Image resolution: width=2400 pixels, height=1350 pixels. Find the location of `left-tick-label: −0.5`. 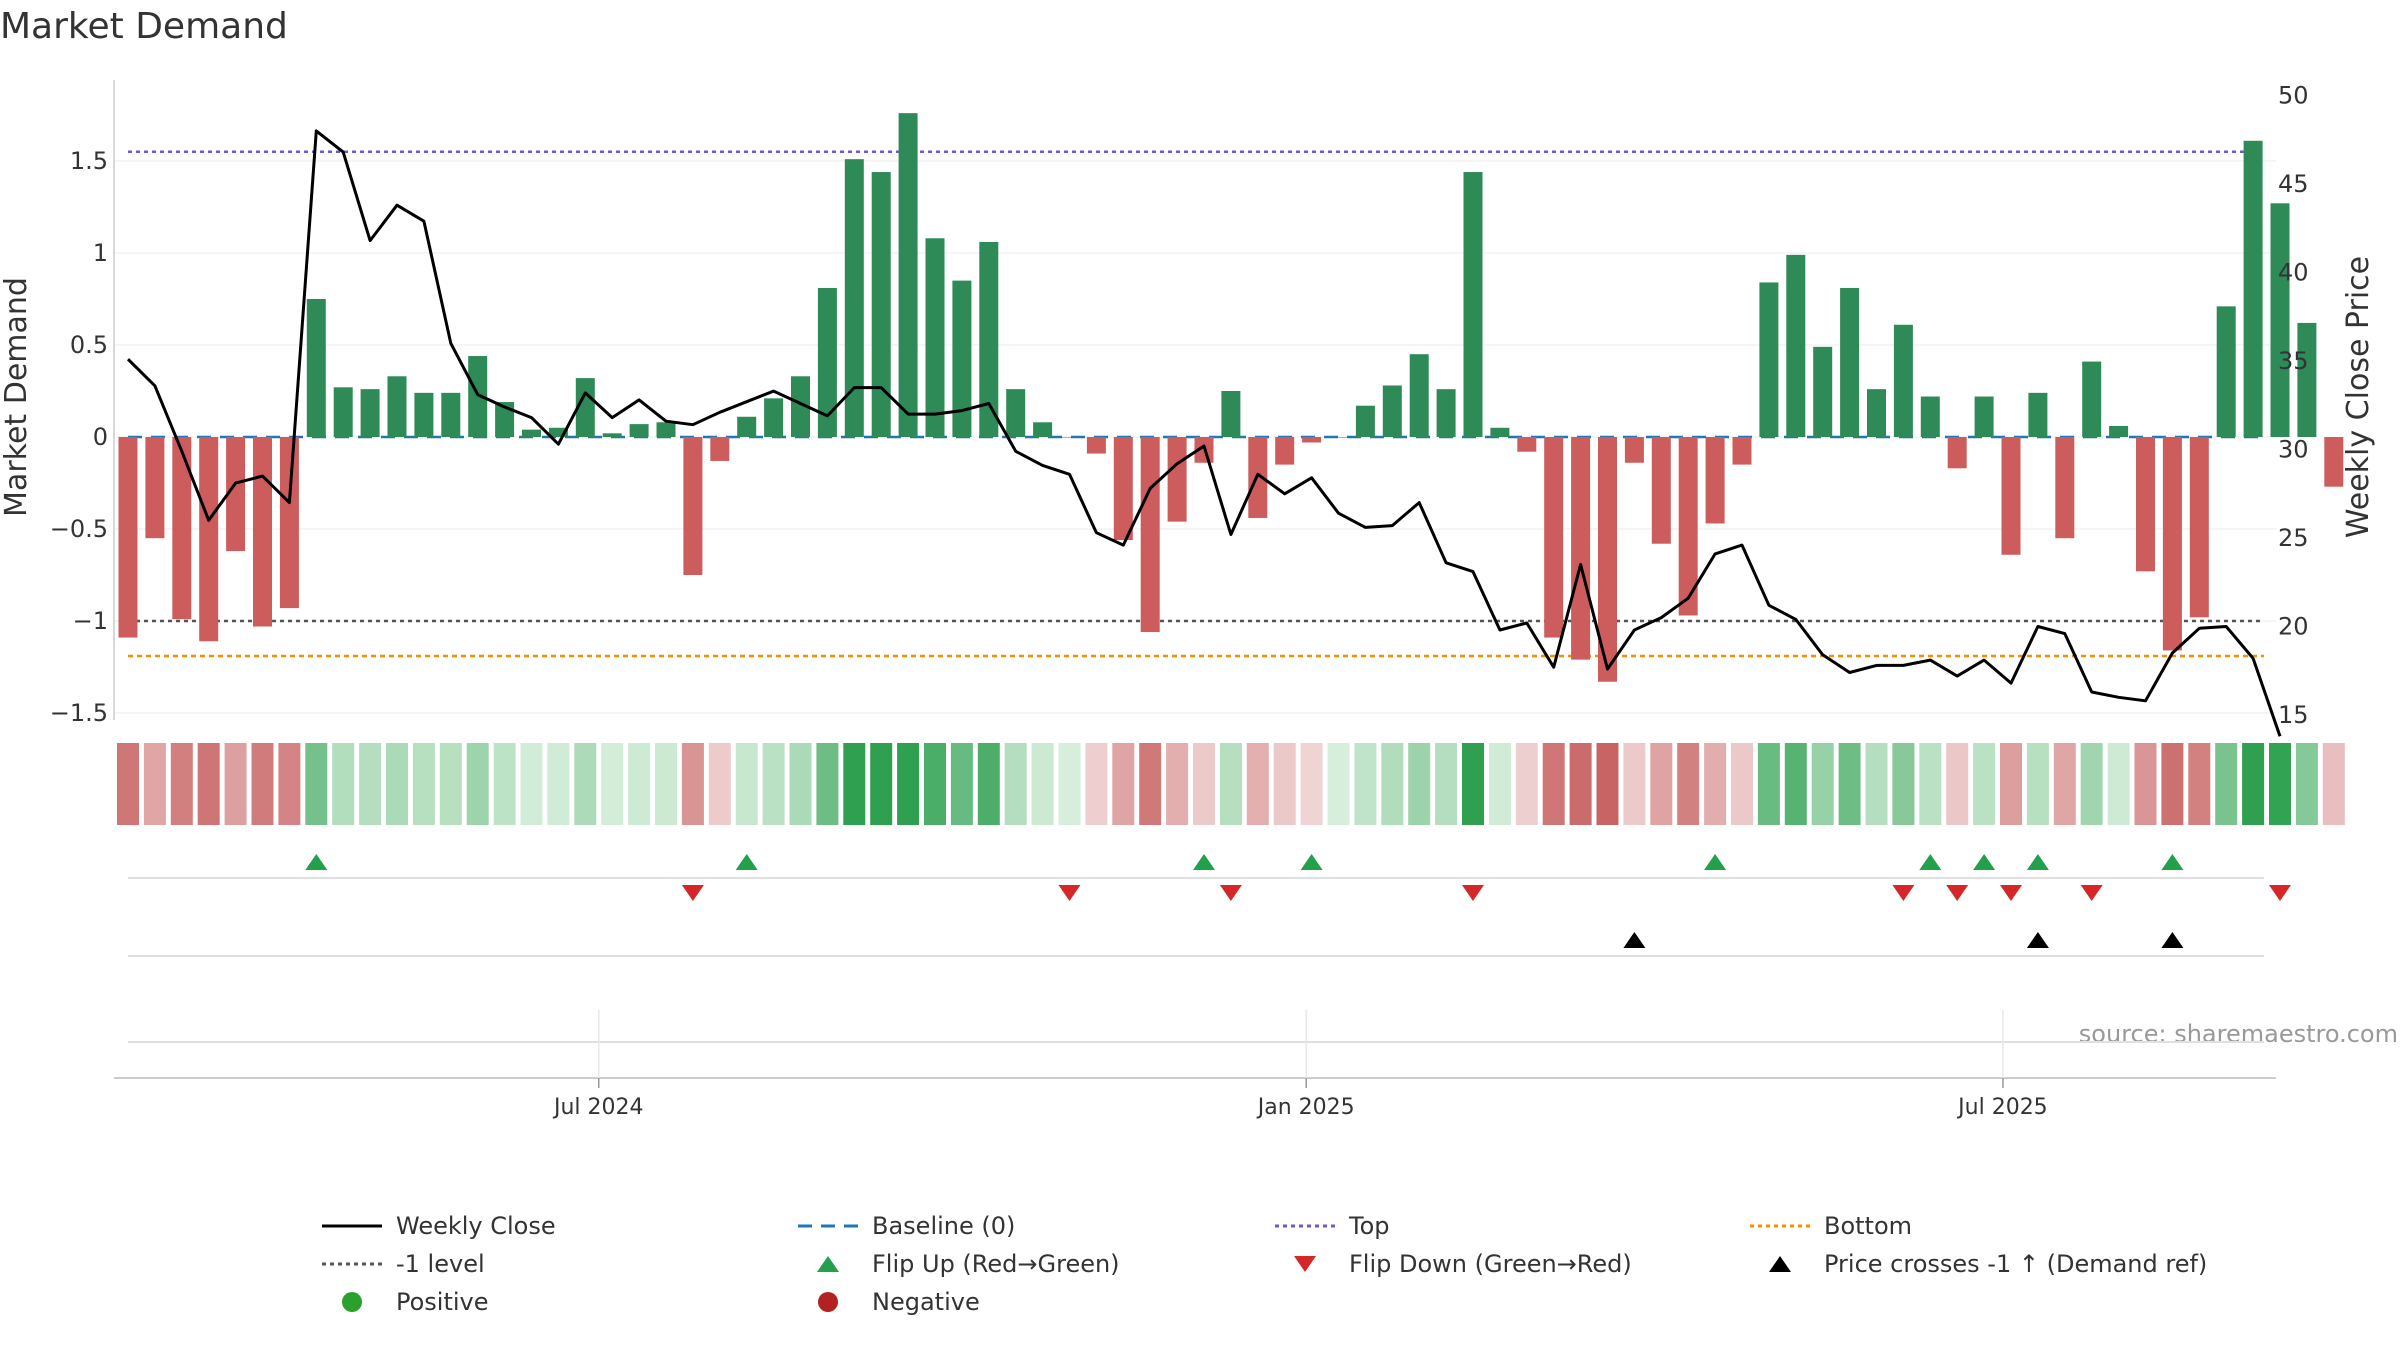

left-tick-label: −0.5 is located at coordinates (79, 529).